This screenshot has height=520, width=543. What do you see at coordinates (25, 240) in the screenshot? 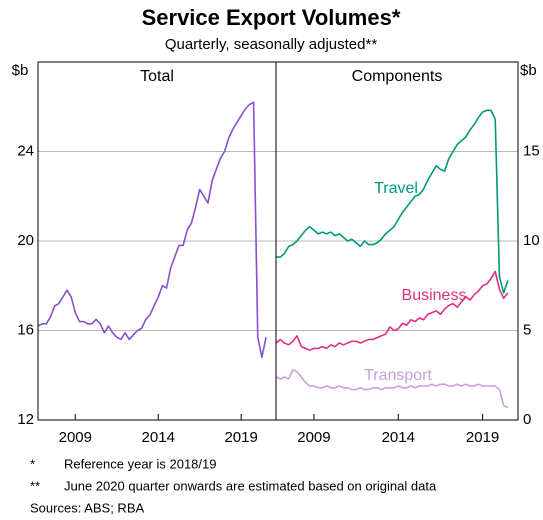
I see `y-tick-label: 20` at bounding box center [25, 240].